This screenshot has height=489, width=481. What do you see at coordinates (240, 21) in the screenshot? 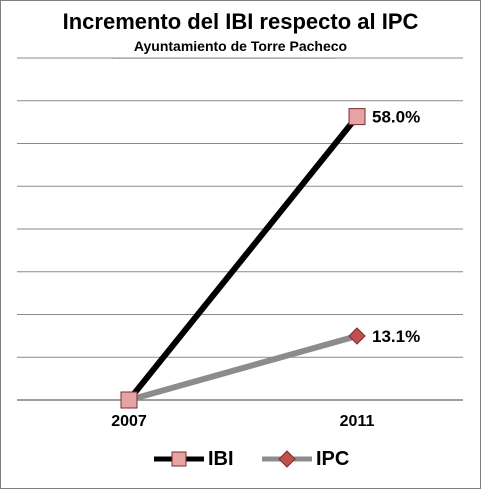
I see `chart-title: Incremento del IBI respecto al IPC` at bounding box center [240, 21].